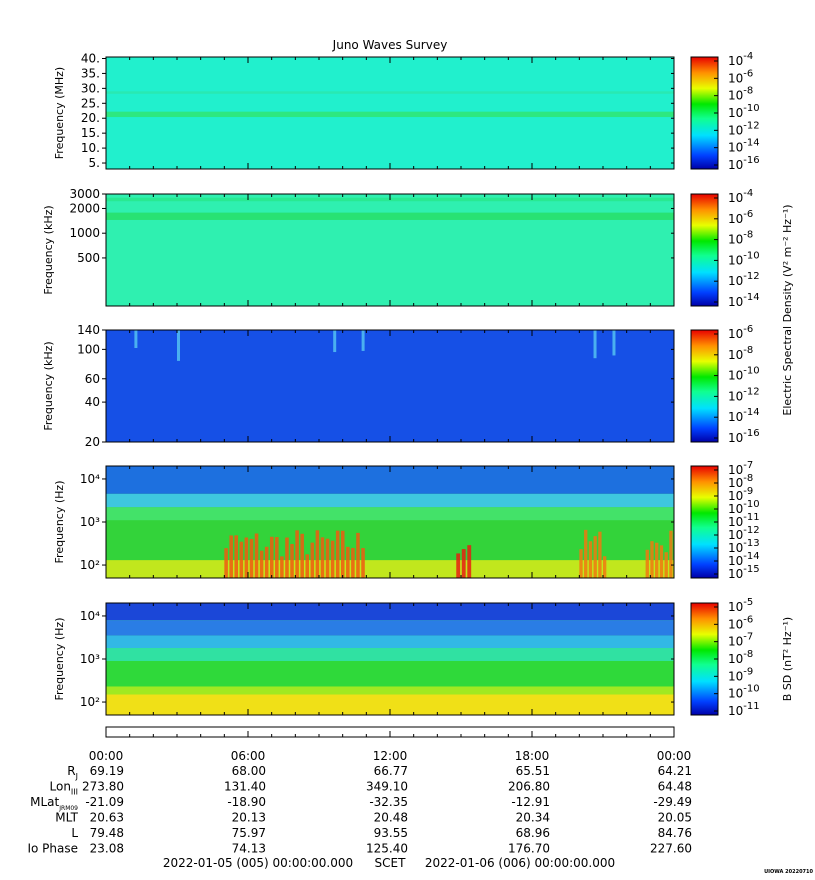  I want to click on y-tick-label: 30., so click(90, 88).